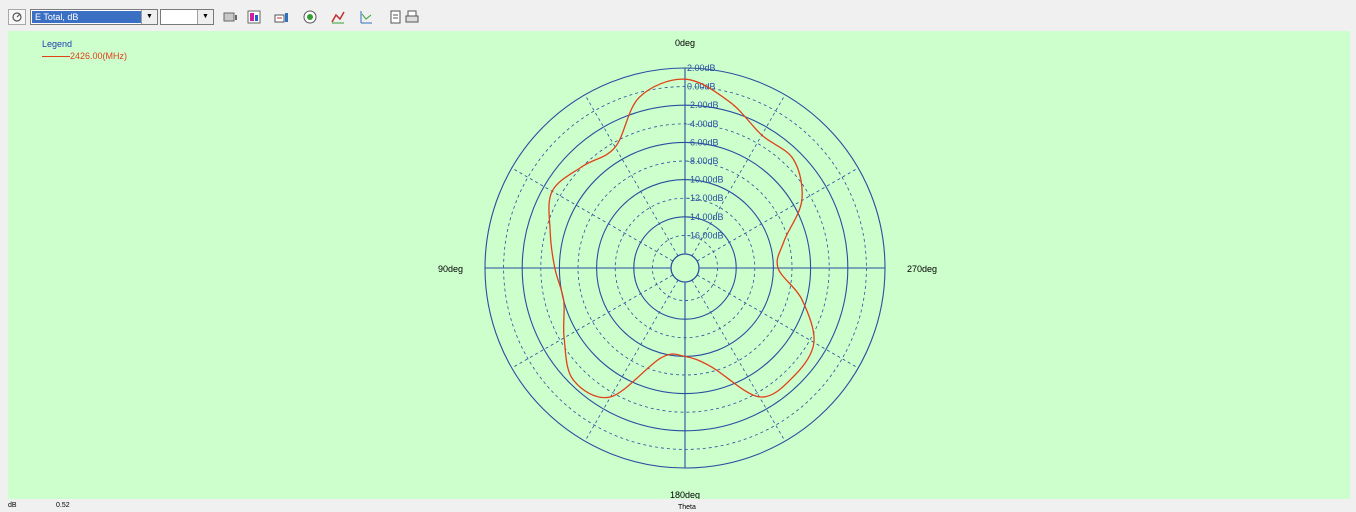 The image size is (1356, 512). I want to click on axis-settings-icon, so click(366, 17).